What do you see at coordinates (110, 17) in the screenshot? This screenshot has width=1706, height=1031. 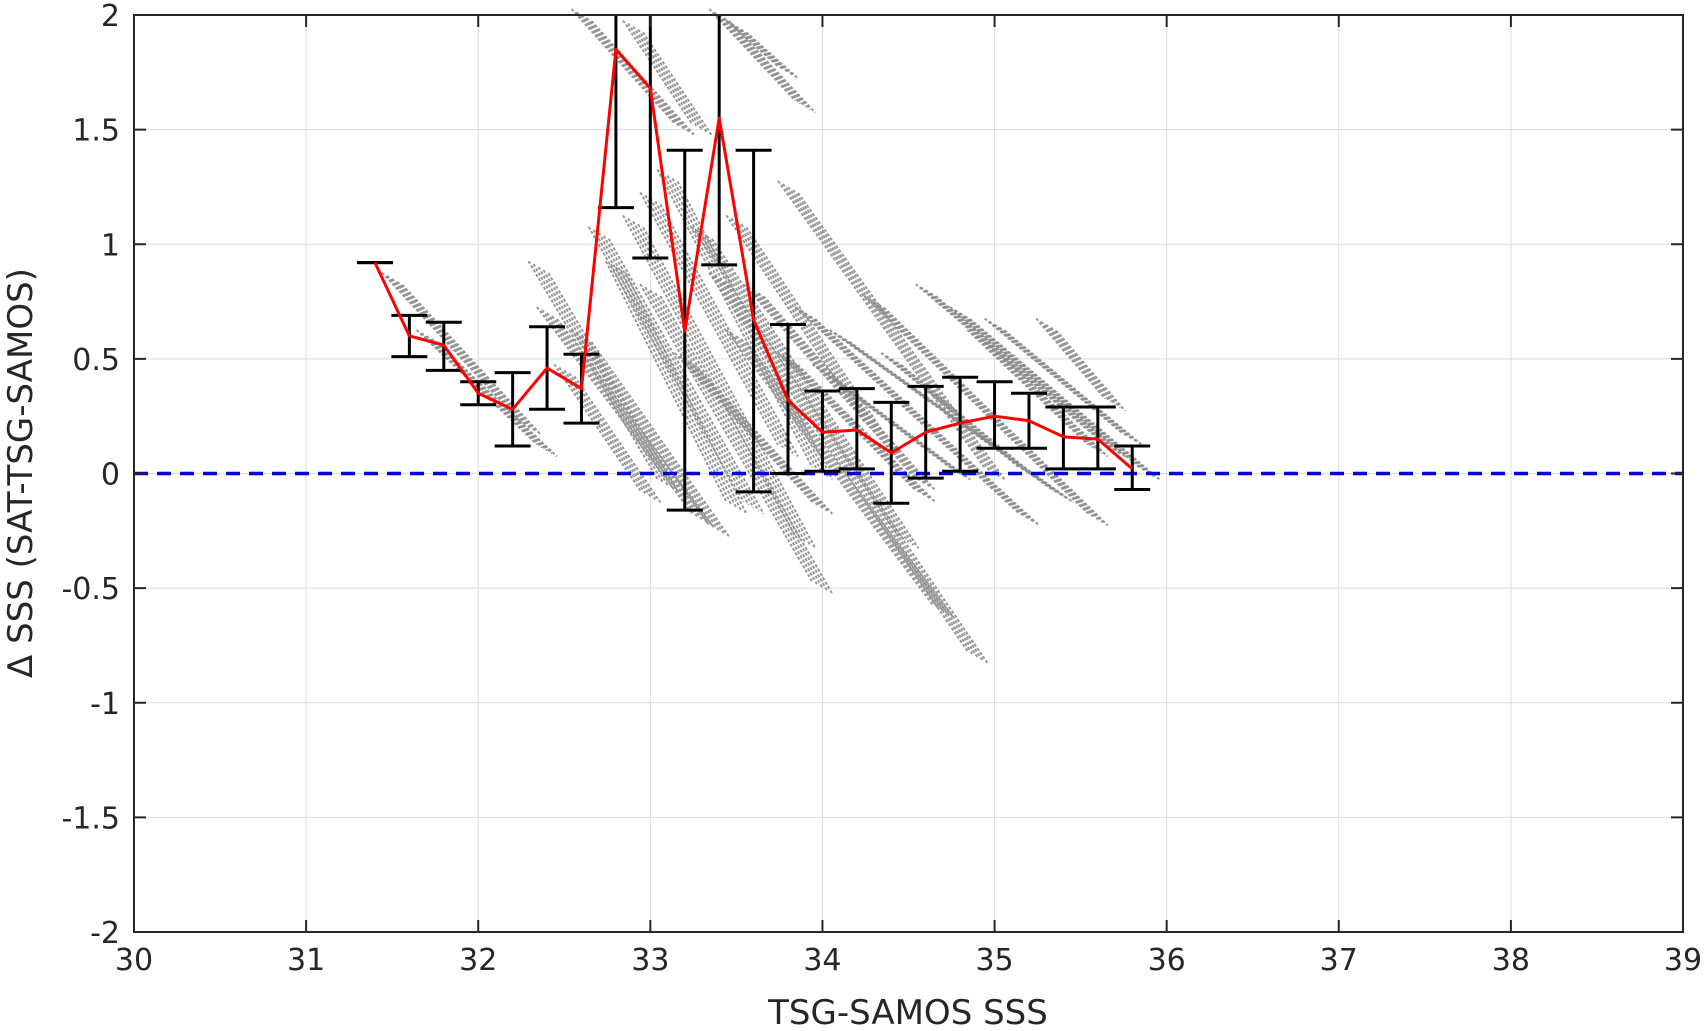 I see `y-tick-label: 2` at bounding box center [110, 17].